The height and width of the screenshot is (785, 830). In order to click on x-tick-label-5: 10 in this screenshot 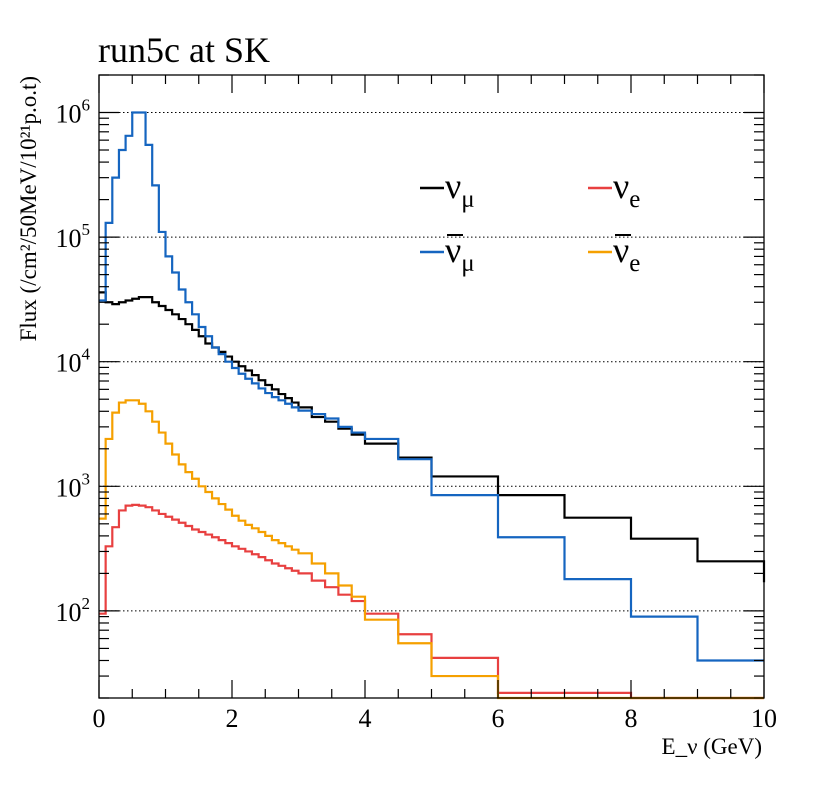, I will do `click(764, 718)`.